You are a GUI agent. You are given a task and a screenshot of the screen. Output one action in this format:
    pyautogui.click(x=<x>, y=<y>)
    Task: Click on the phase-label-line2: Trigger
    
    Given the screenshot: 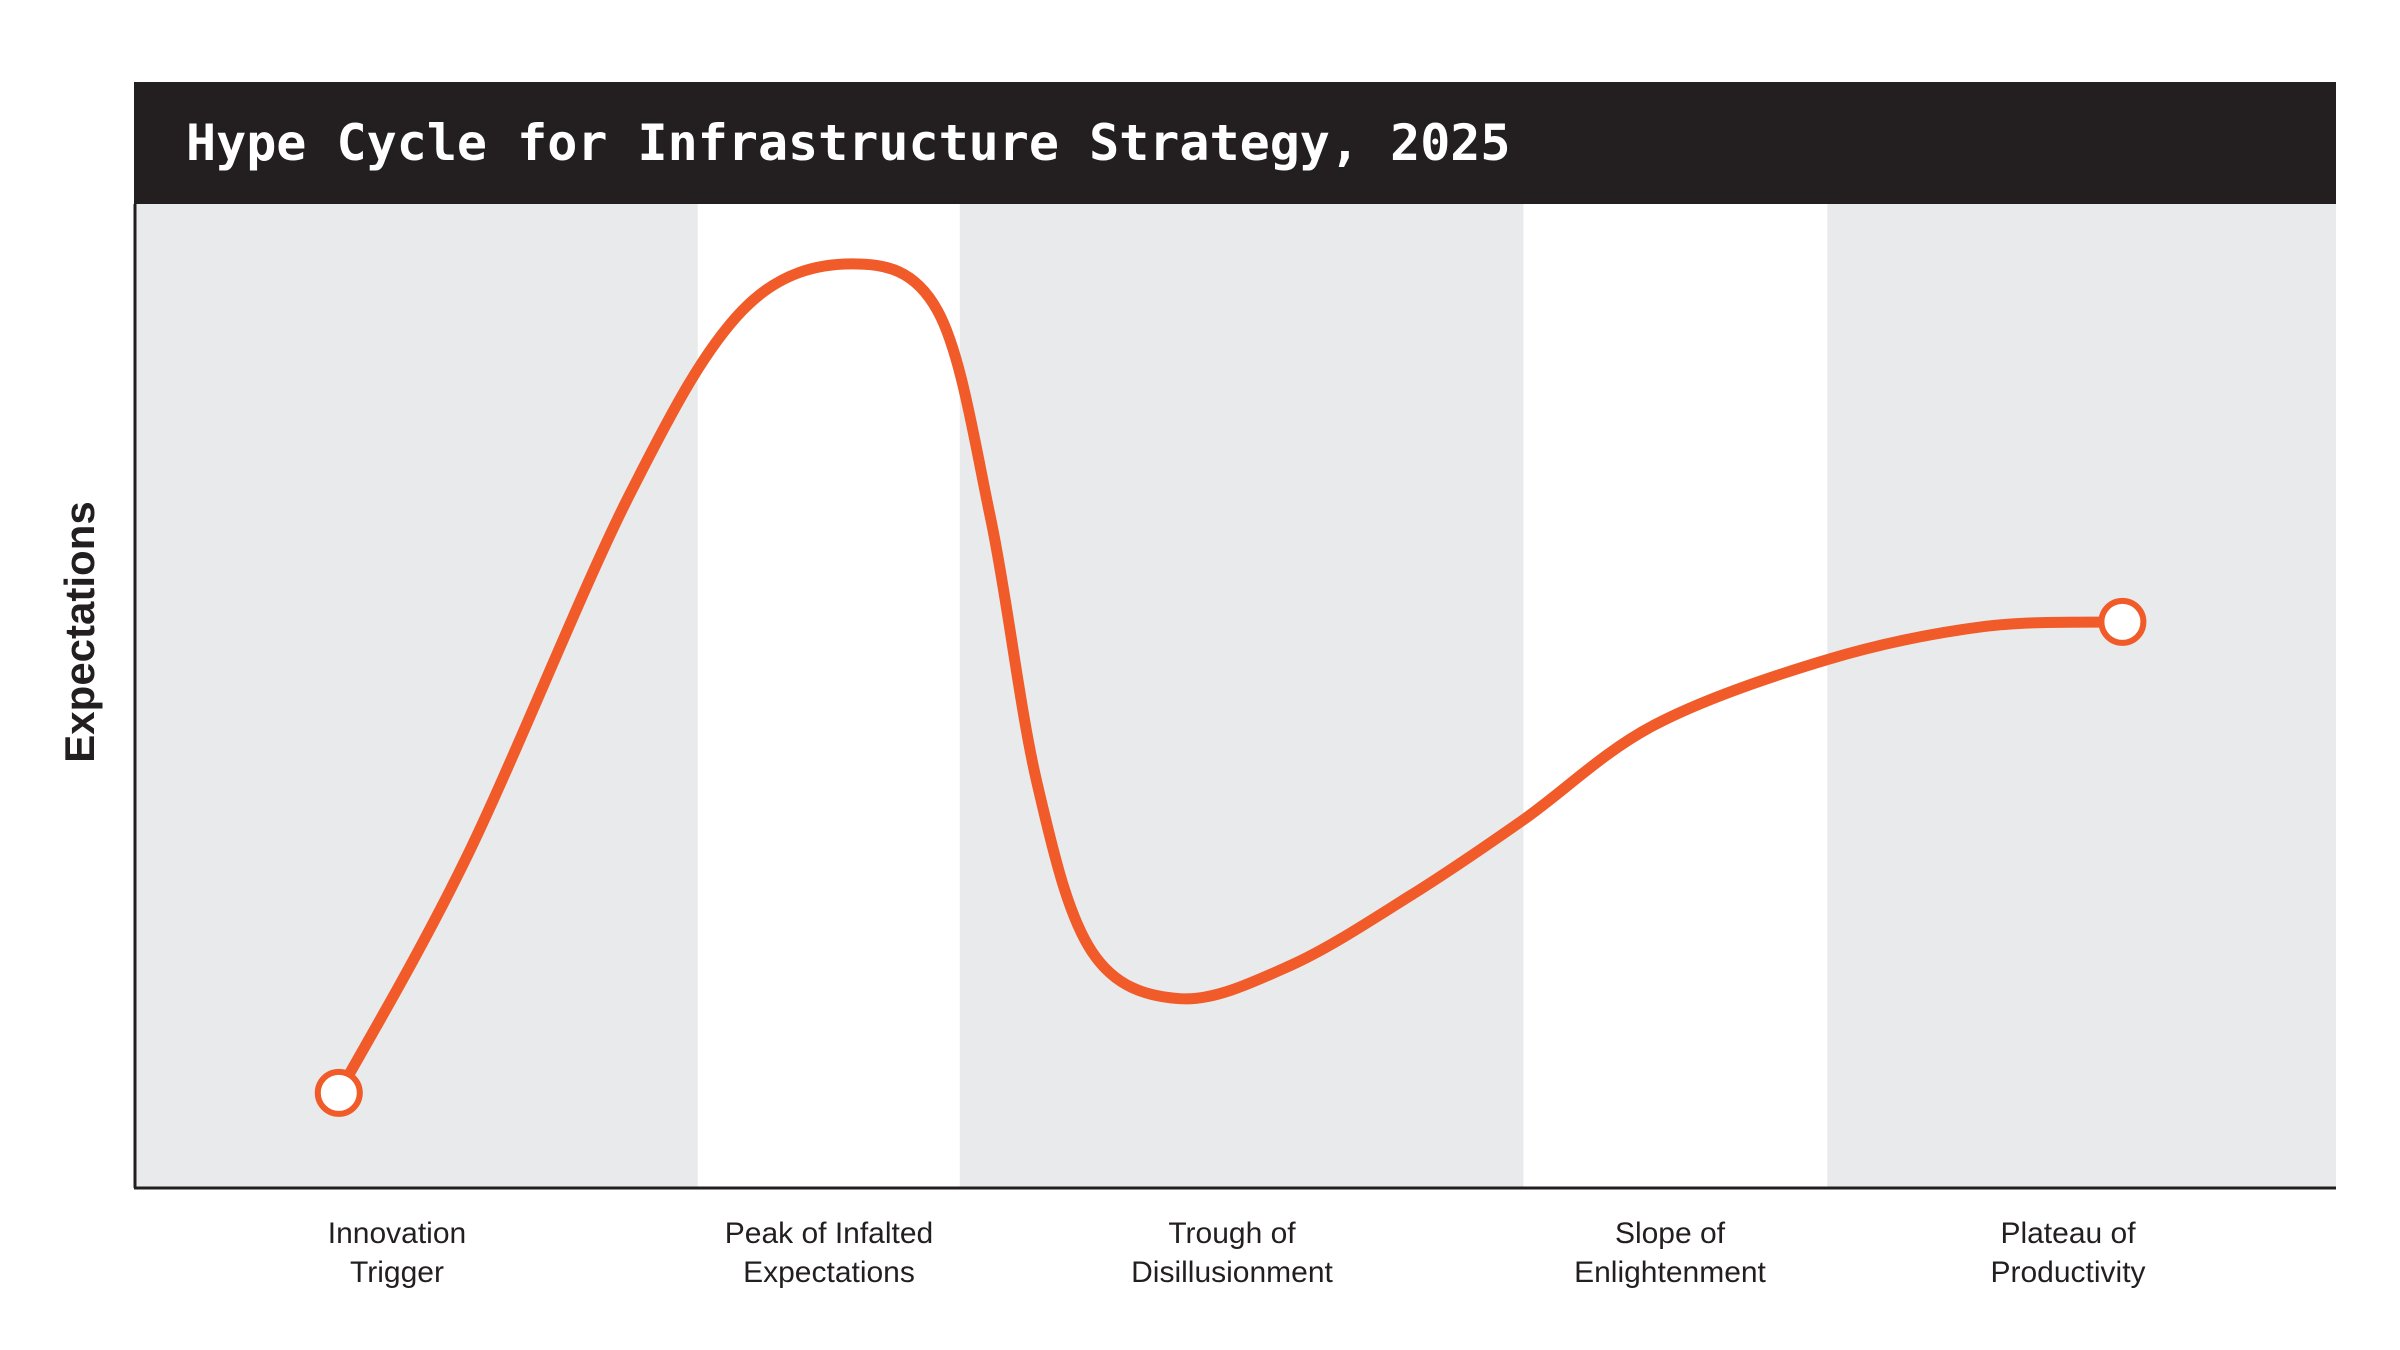 What is the action you would take?
    pyautogui.click(x=397, y=1272)
    